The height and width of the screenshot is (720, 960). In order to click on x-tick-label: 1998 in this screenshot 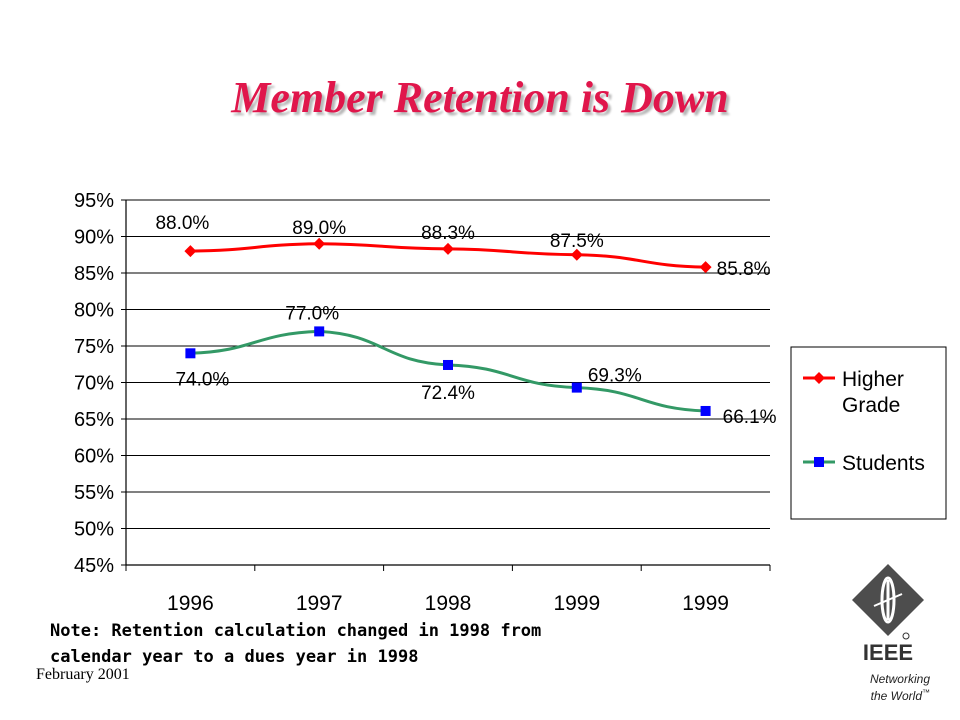, I will do `click(448, 603)`.